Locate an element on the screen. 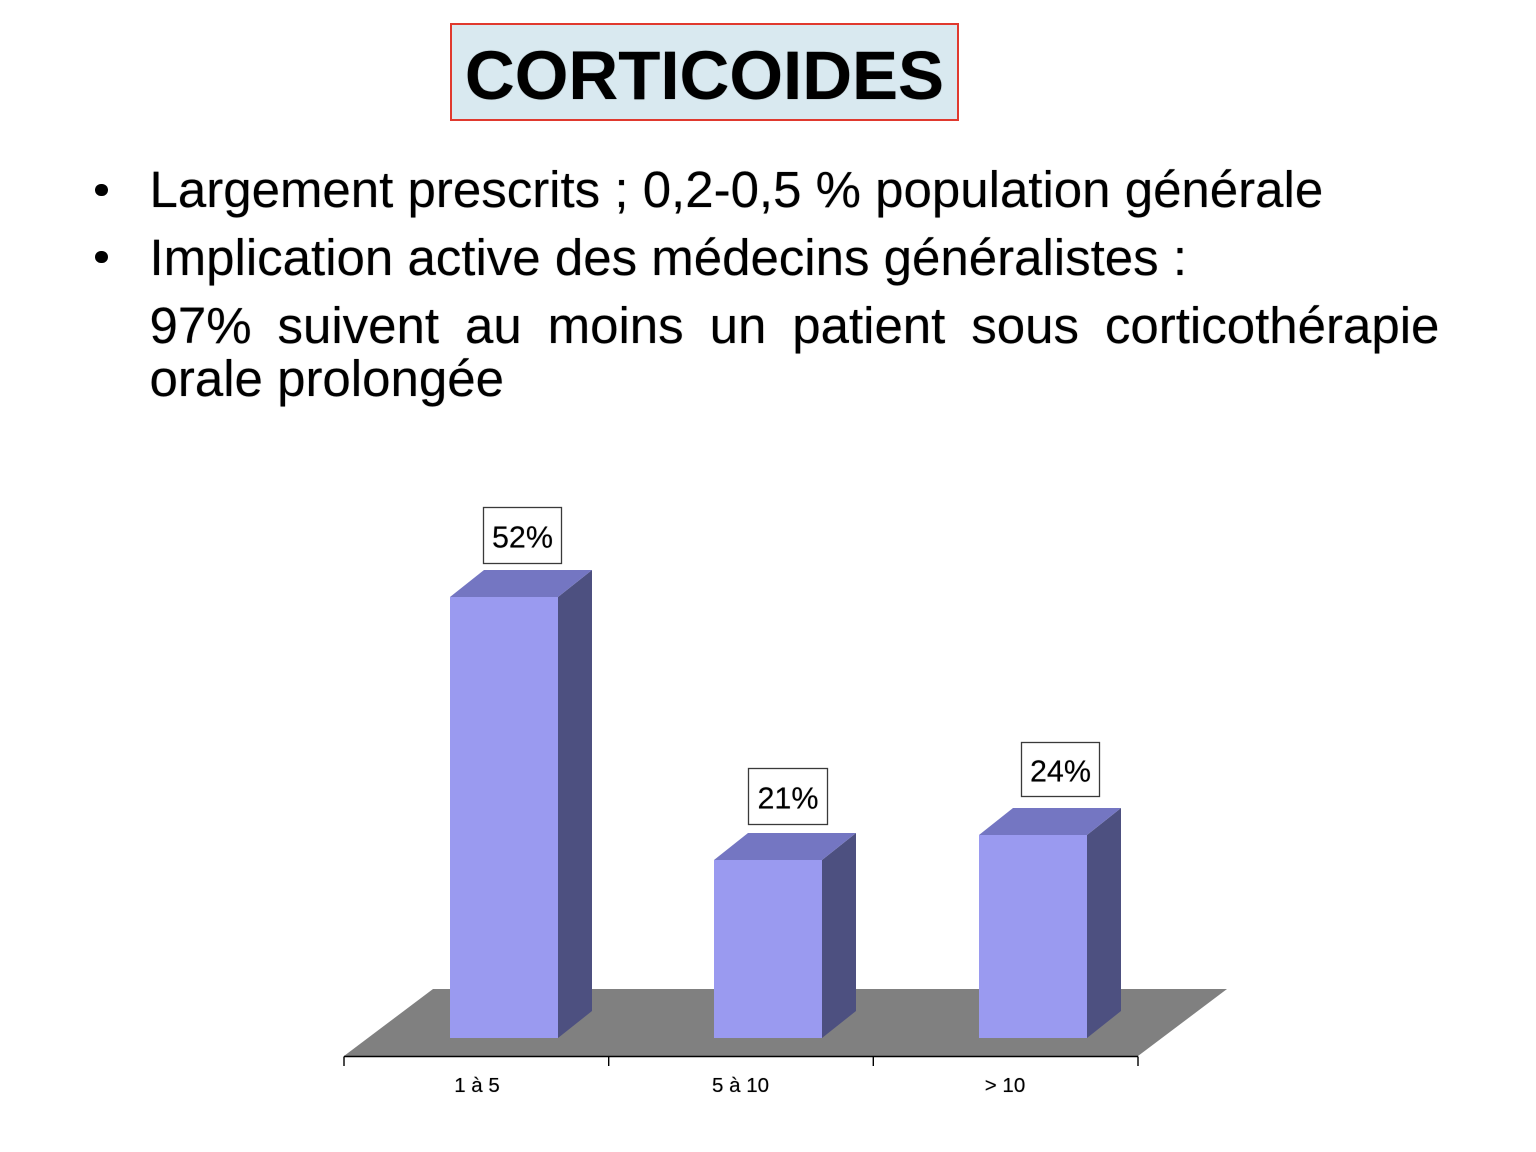  svg-text: 24% is located at coordinates (1060, 772).